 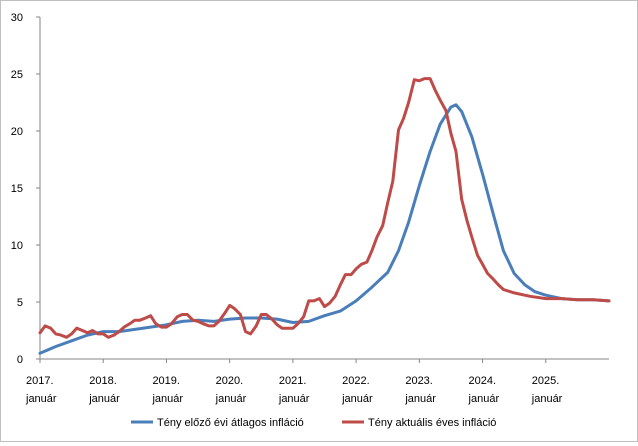 What do you see at coordinates (103, 381) in the screenshot?
I see `x-tick-label-year: 2018.` at bounding box center [103, 381].